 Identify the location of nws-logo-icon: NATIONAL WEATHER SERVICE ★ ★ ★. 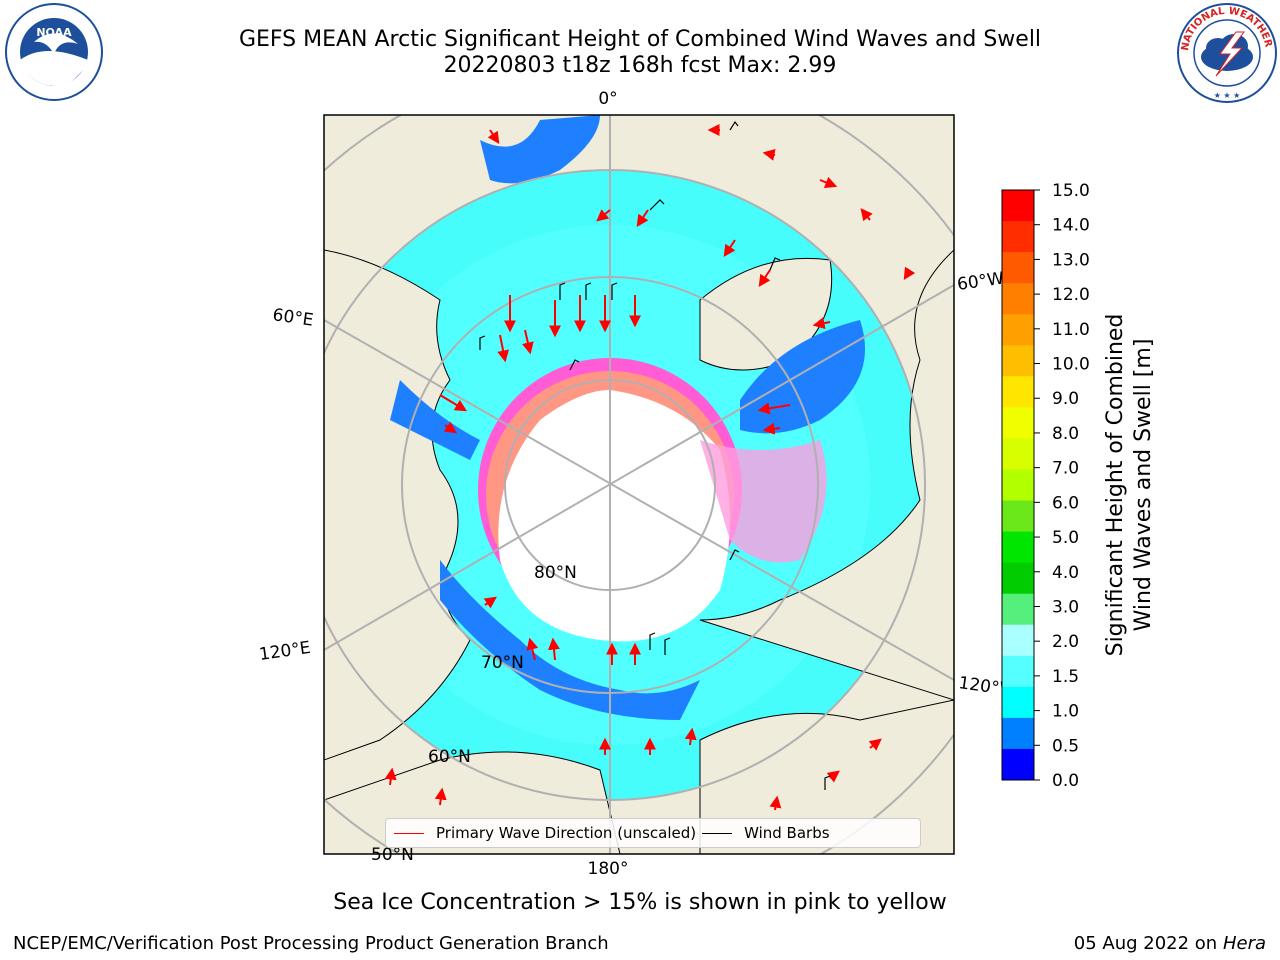
(1226, 52).